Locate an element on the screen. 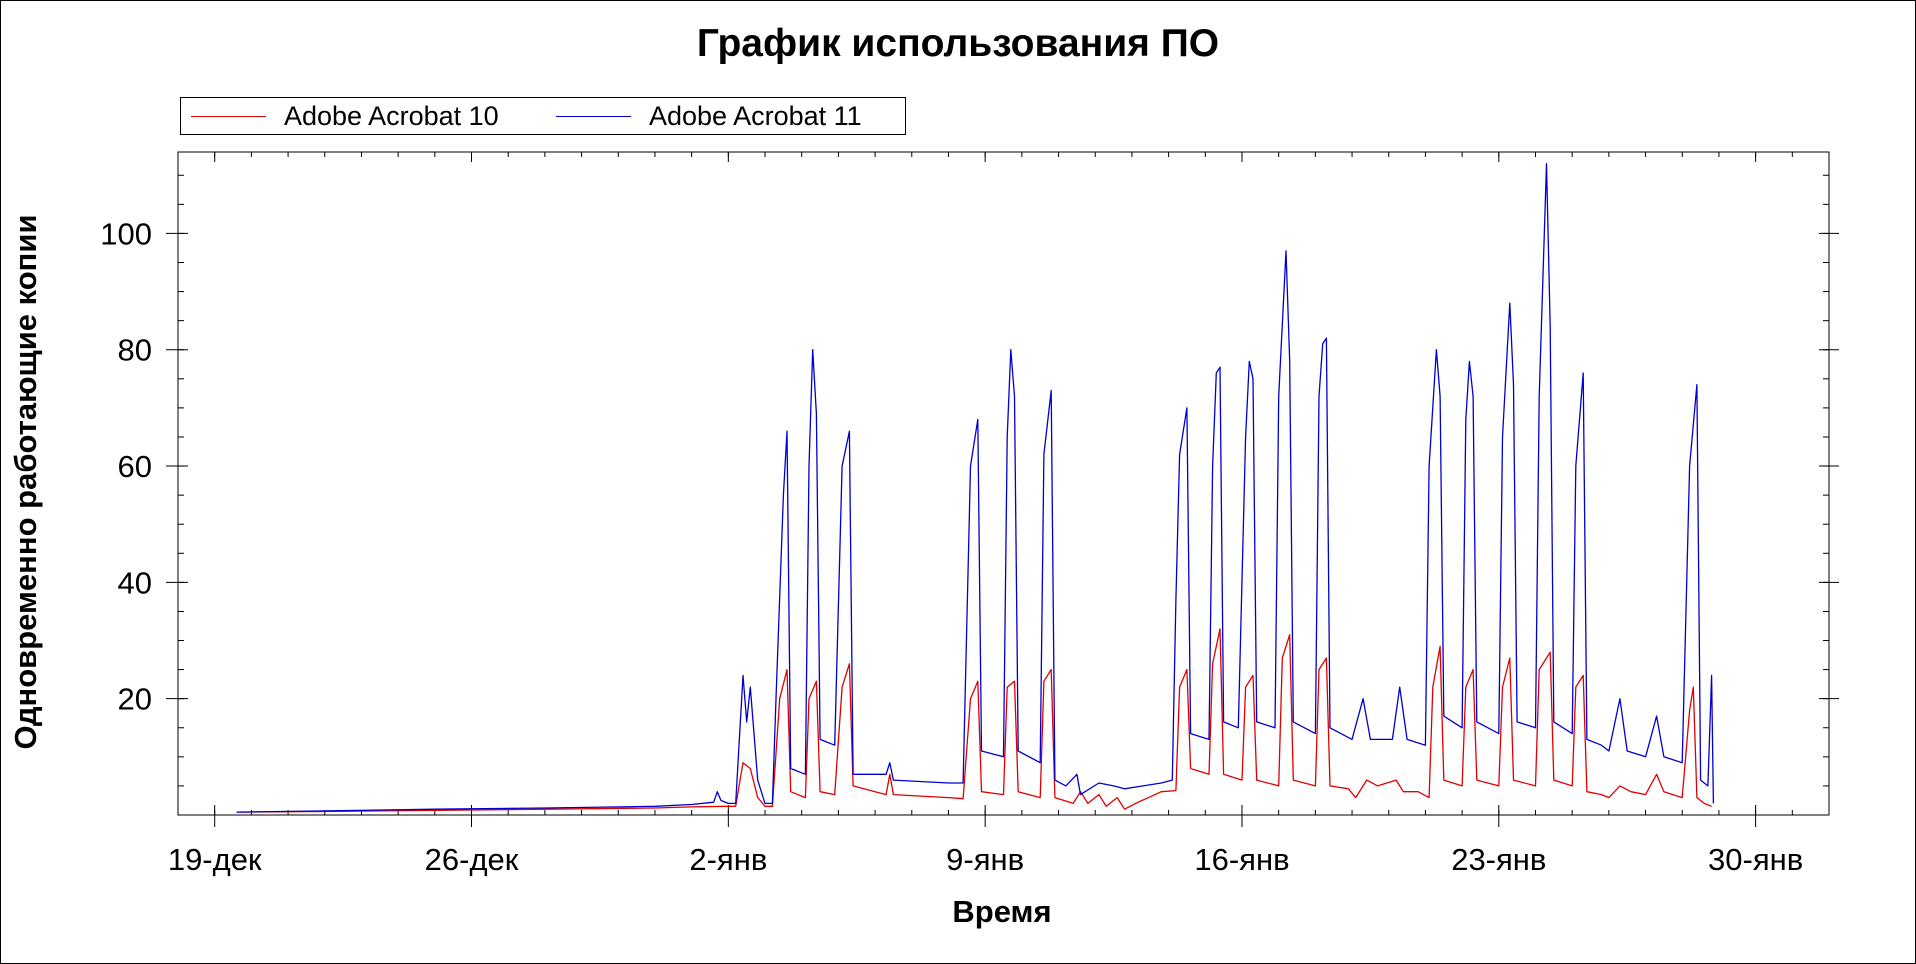 The height and width of the screenshot is (964, 1916). x-tick-label: 2-янв is located at coordinates (728, 859).